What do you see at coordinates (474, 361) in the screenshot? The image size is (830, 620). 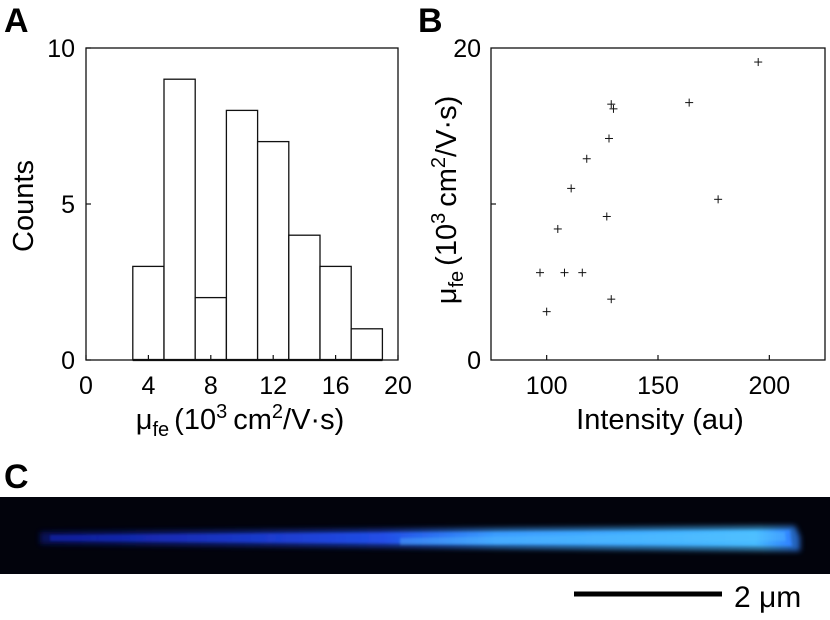 I see `scatter-y-tick-label: 0` at bounding box center [474, 361].